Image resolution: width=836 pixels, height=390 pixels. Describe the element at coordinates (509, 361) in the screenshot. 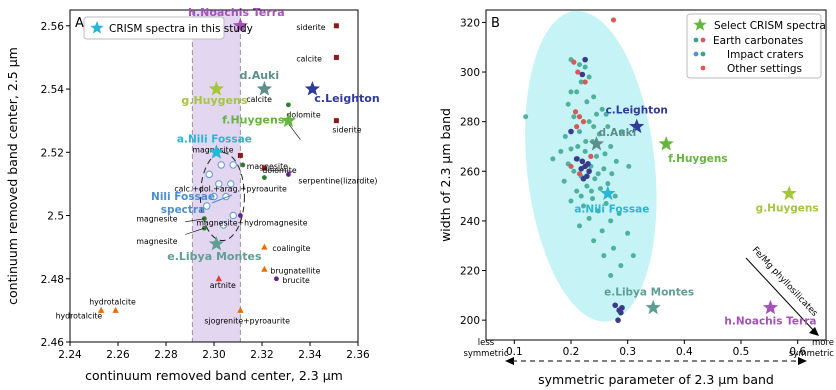

I see `symmetry-arrow-left` at that location.